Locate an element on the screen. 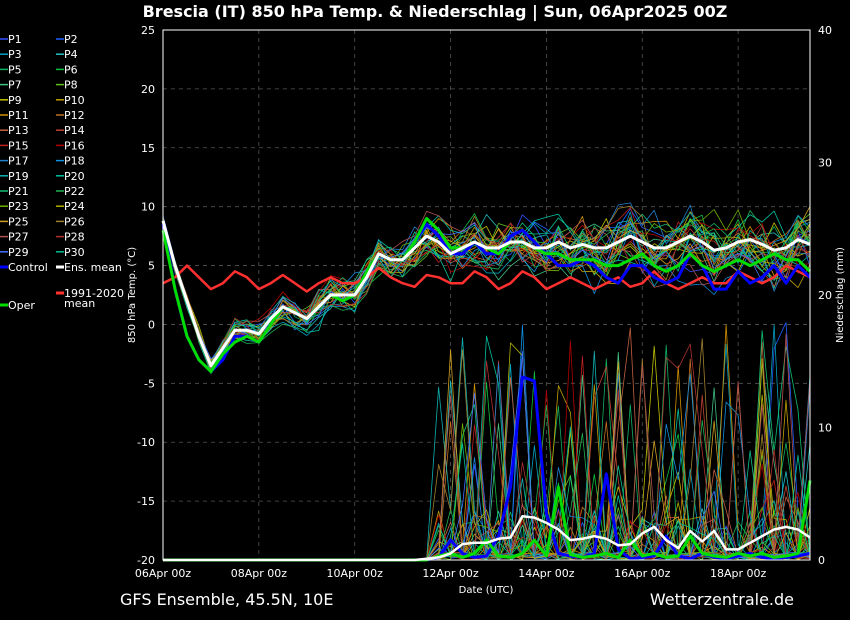 The height and width of the screenshot is (620, 850). legend-label: P17 is located at coordinates (18, 161).